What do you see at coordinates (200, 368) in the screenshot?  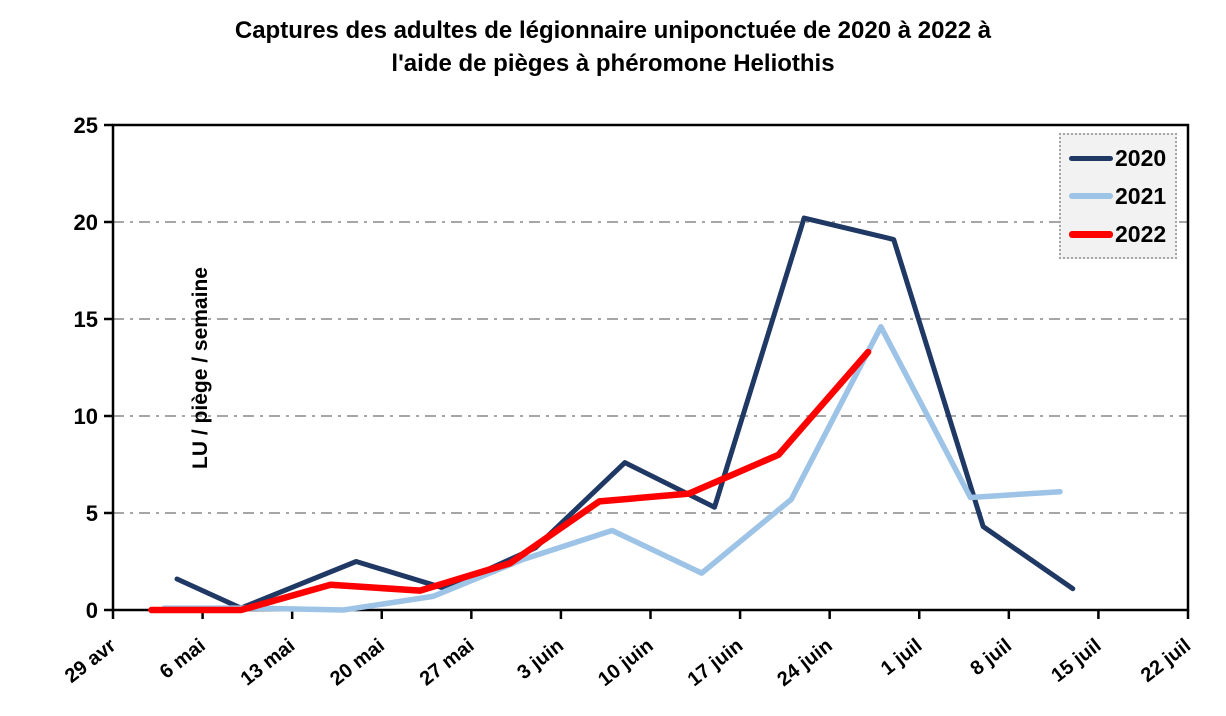 I see `y-axis-title: LU / piège / semaine` at bounding box center [200, 368].